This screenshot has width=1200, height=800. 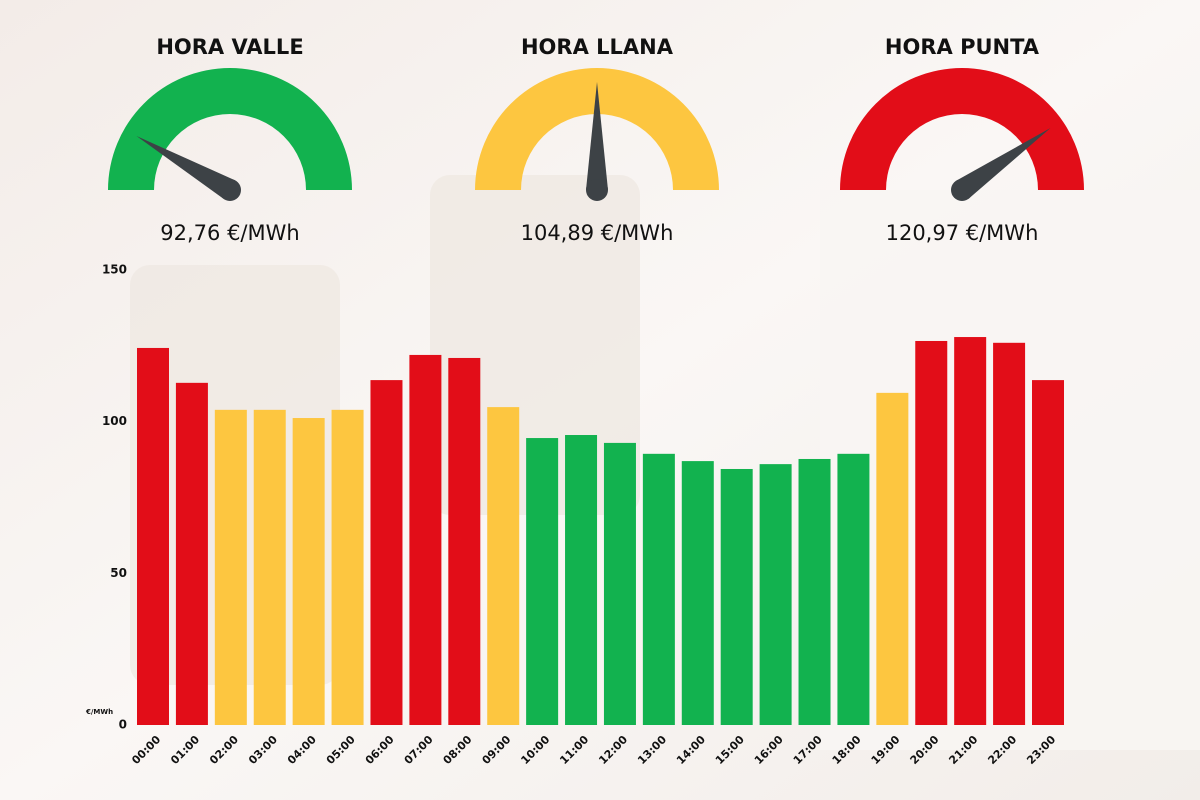 What do you see at coordinates (229, 47) in the screenshot?
I see `gauge-title: HORA VALLE` at bounding box center [229, 47].